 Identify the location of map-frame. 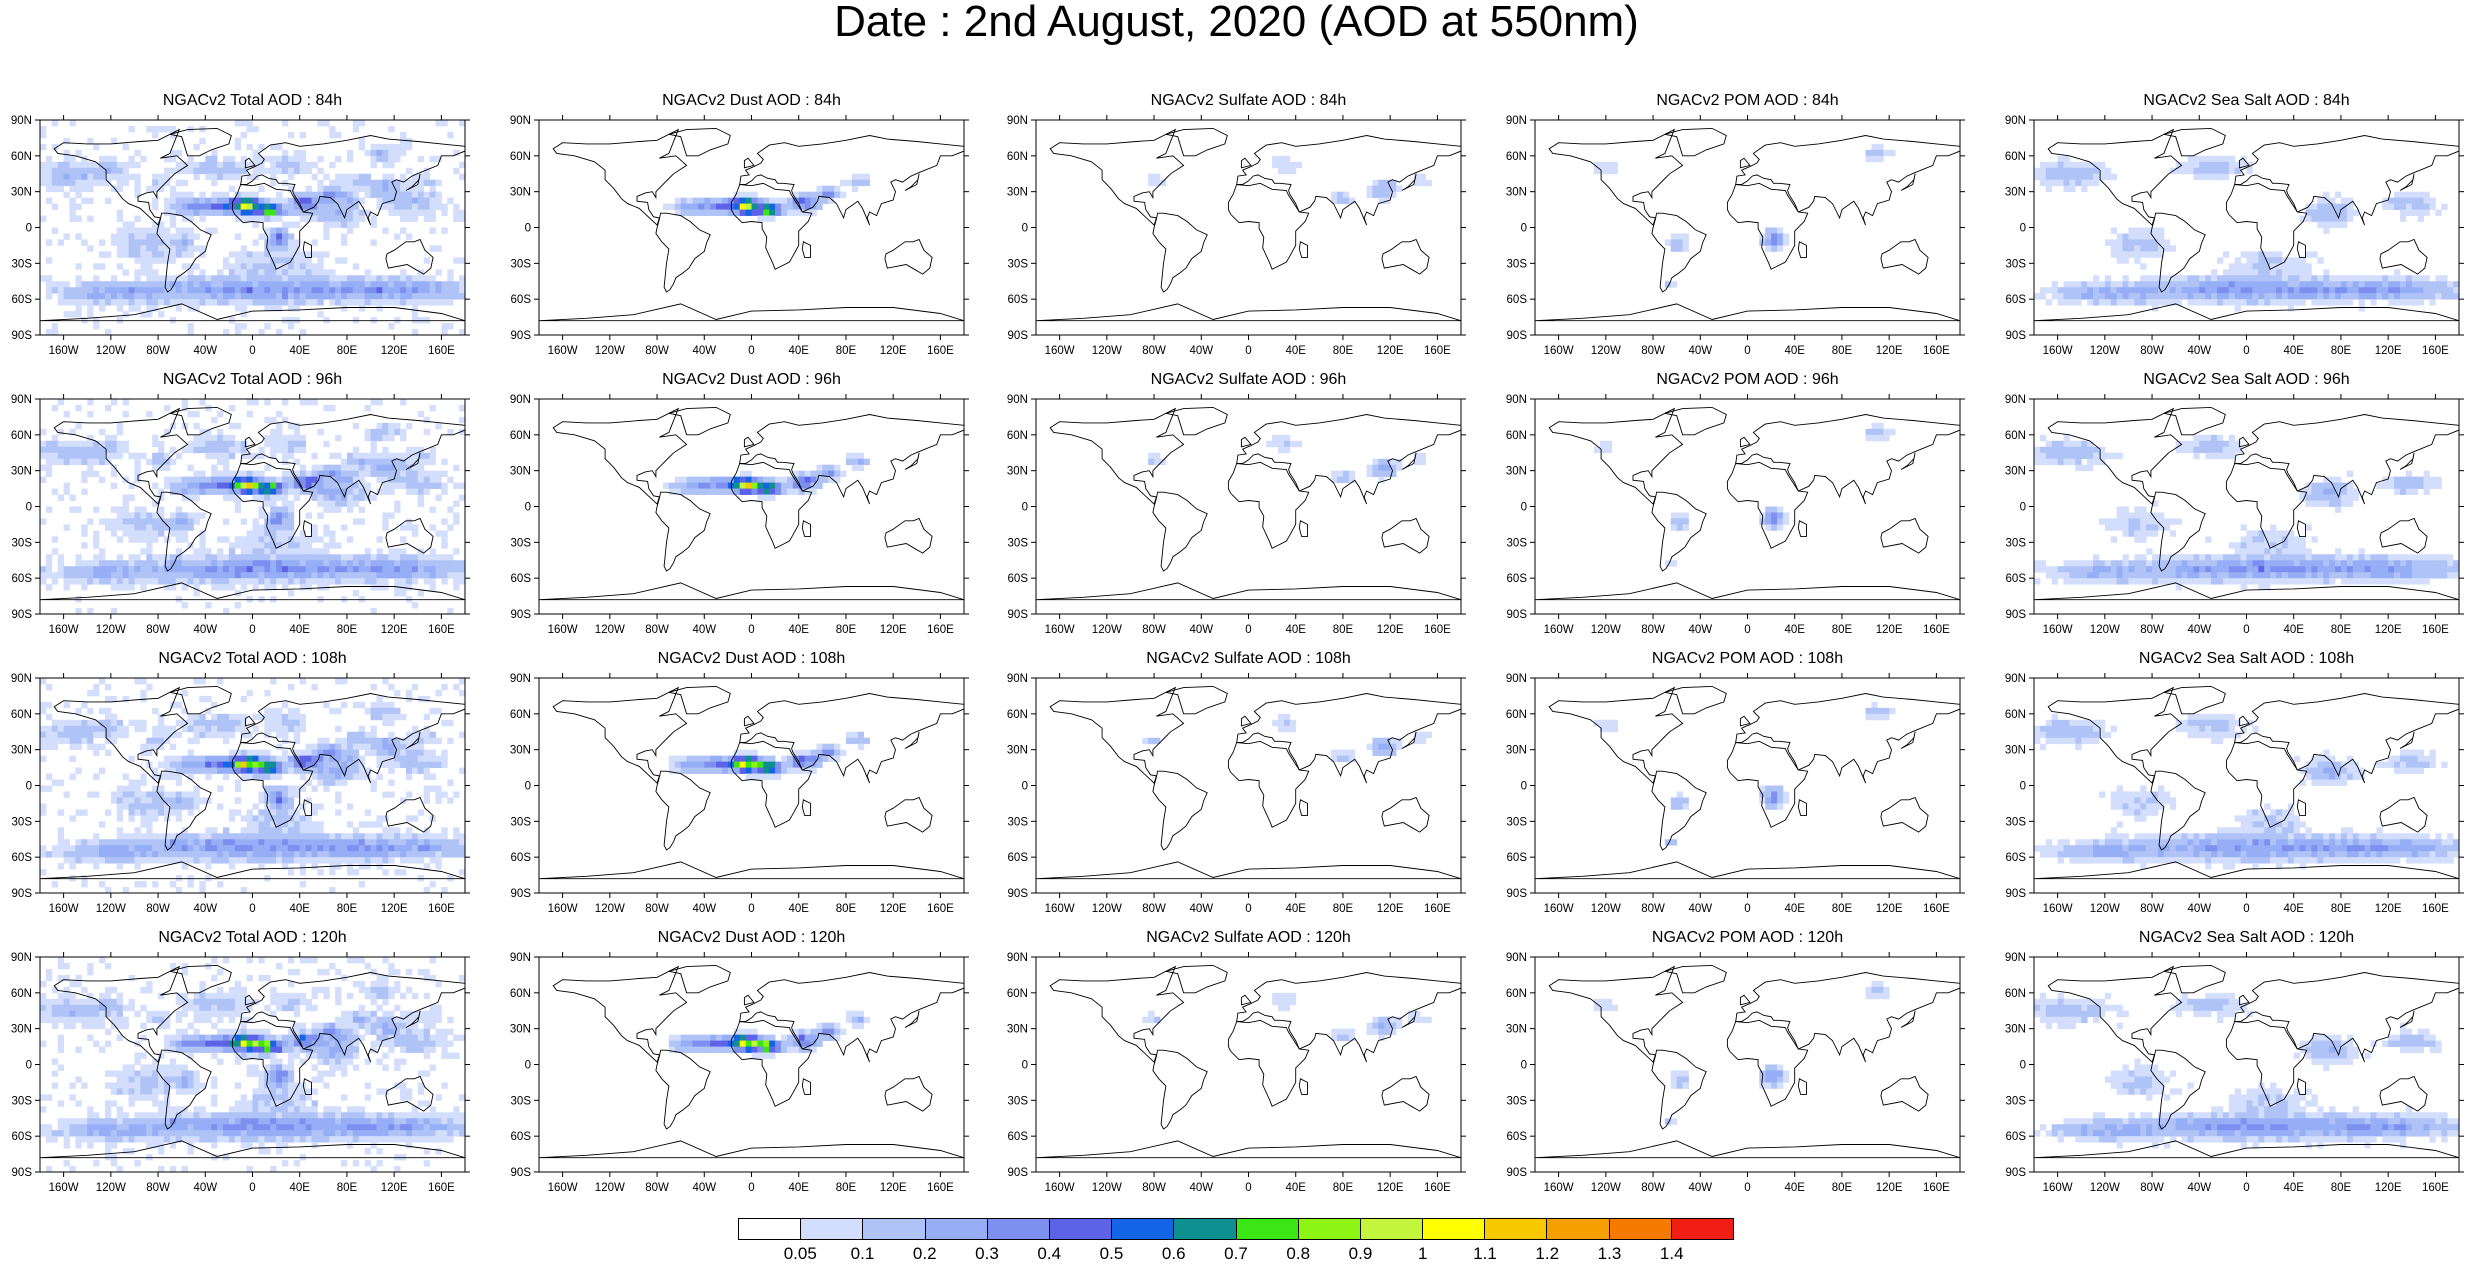
(1747, 506).